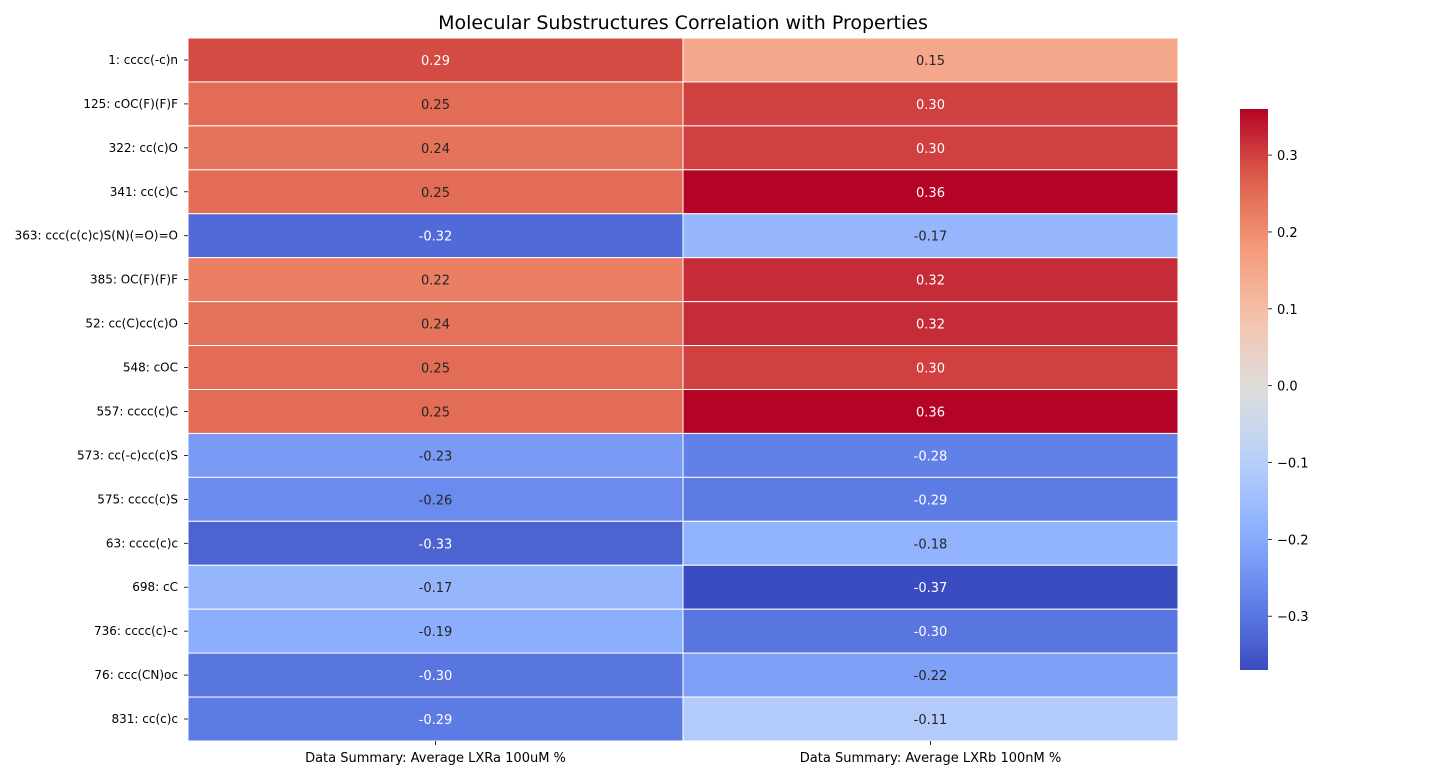 The width and height of the screenshot is (1440, 780). I want to click on row-label: 736: cccc(c)-c, so click(136, 631).